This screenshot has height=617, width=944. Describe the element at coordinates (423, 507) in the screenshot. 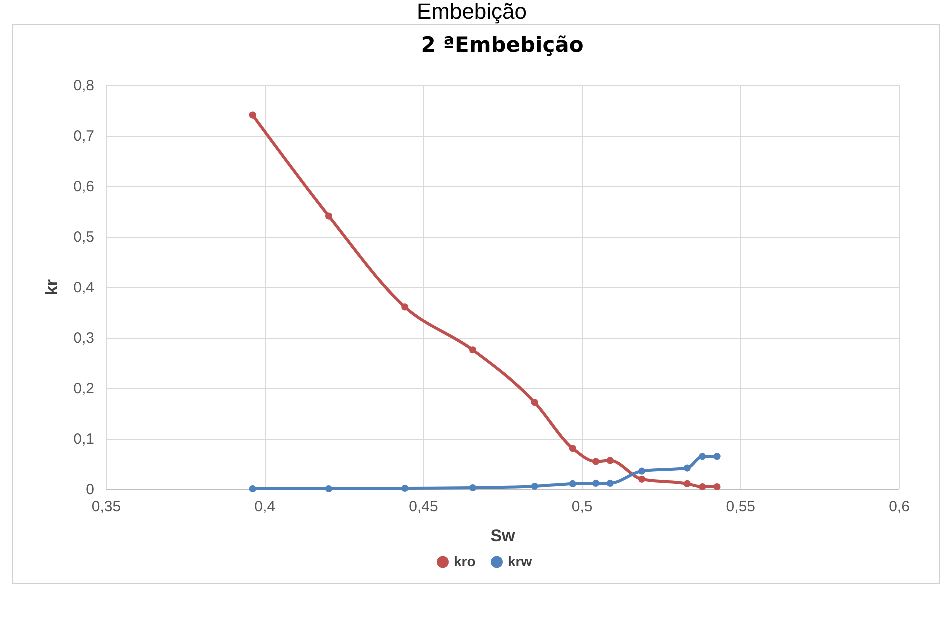

I see `x-tick-label: 0,45` at that location.